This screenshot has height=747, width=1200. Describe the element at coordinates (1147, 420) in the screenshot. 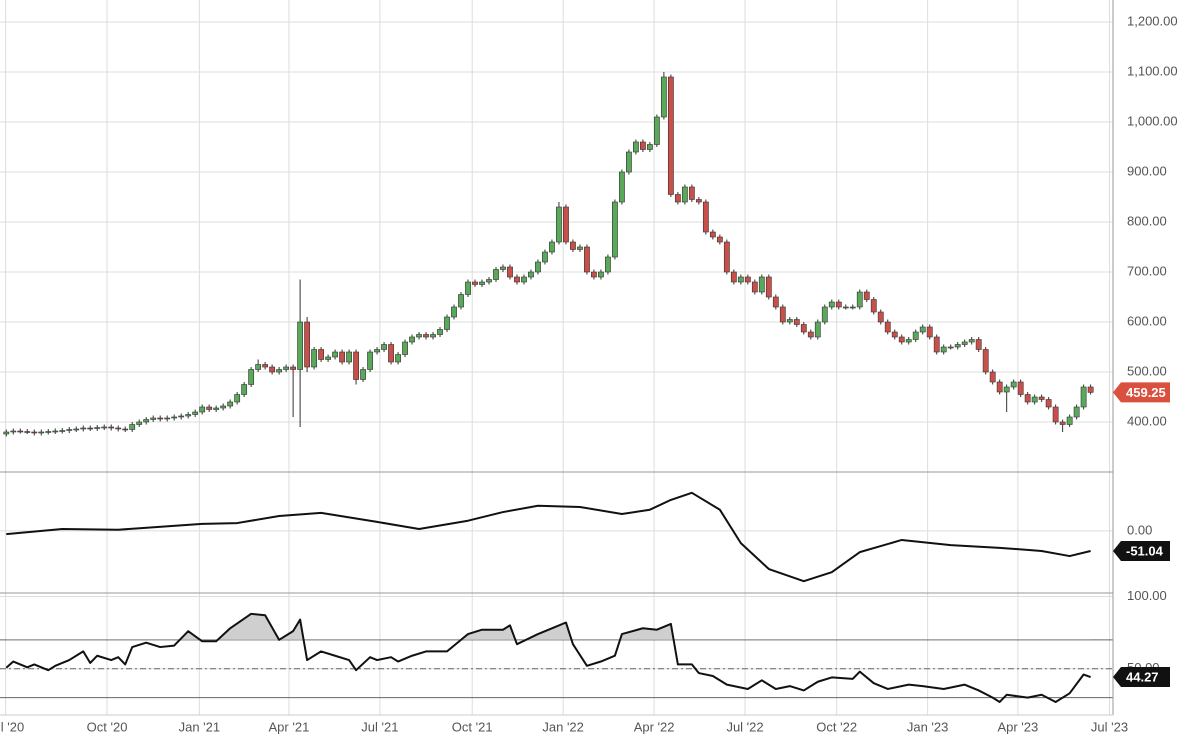

I see `y-tick-label: 400.00` at that location.